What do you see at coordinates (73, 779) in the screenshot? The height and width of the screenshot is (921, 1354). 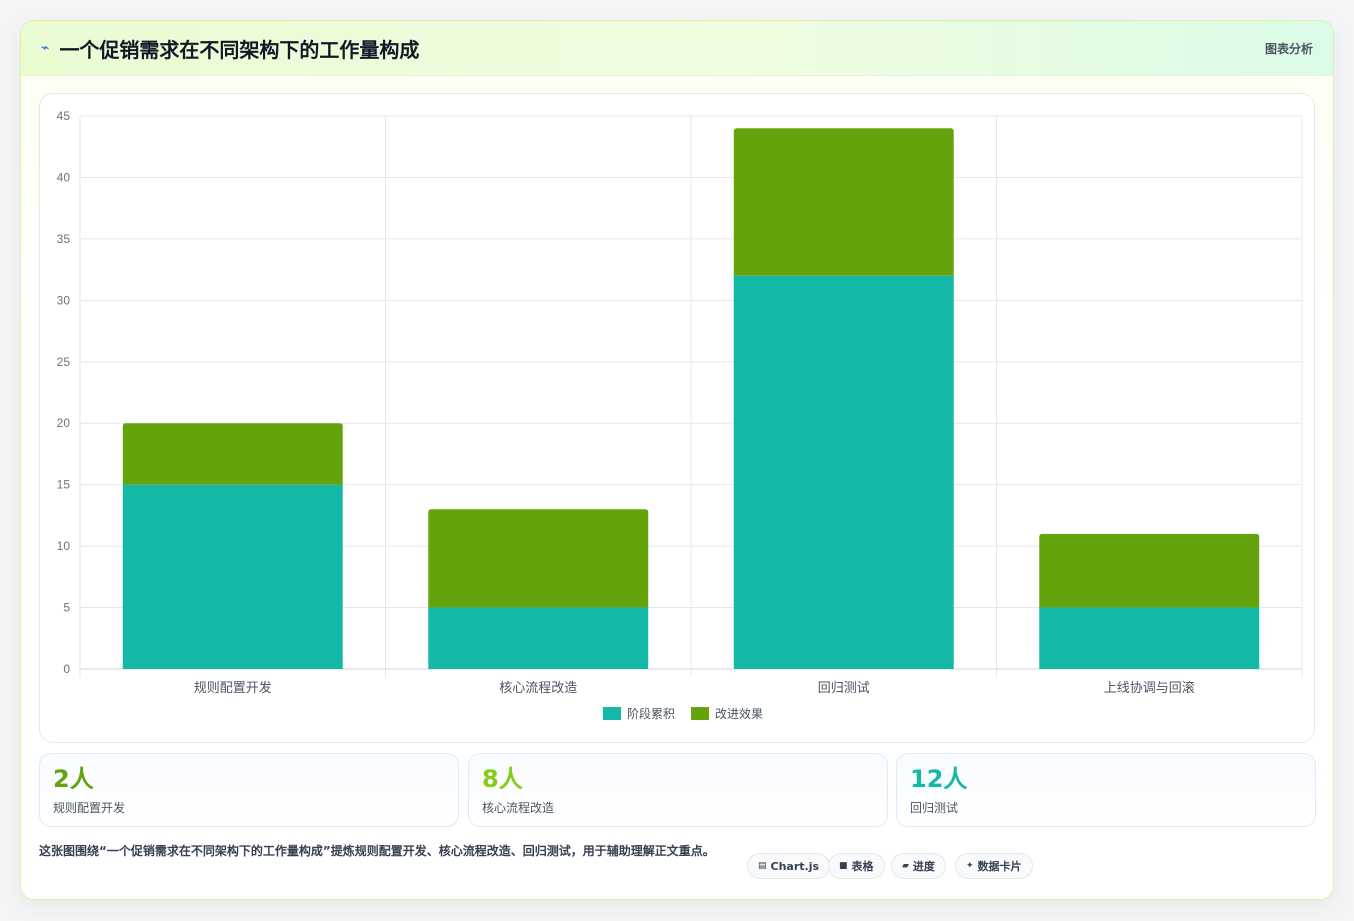 I see `stat-value-1: 2人` at bounding box center [73, 779].